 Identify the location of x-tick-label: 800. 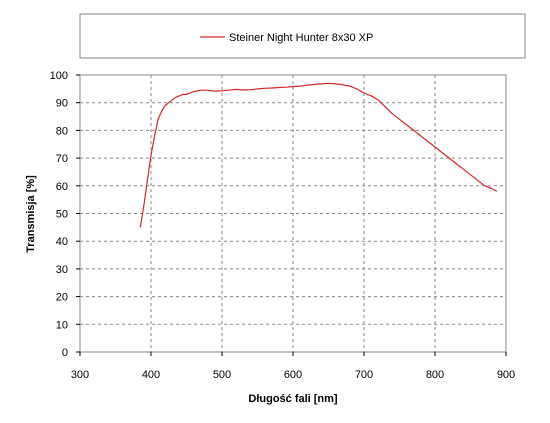
(435, 375).